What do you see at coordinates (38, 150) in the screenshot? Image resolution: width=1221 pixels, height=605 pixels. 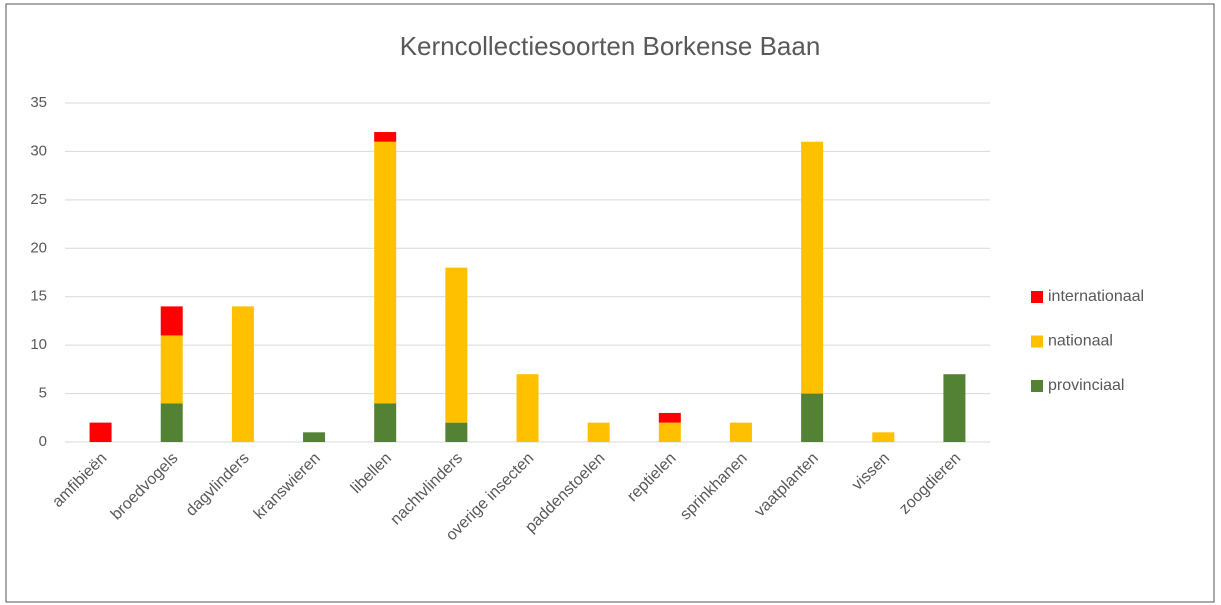 I see `y-tick-label: 30` at bounding box center [38, 150].